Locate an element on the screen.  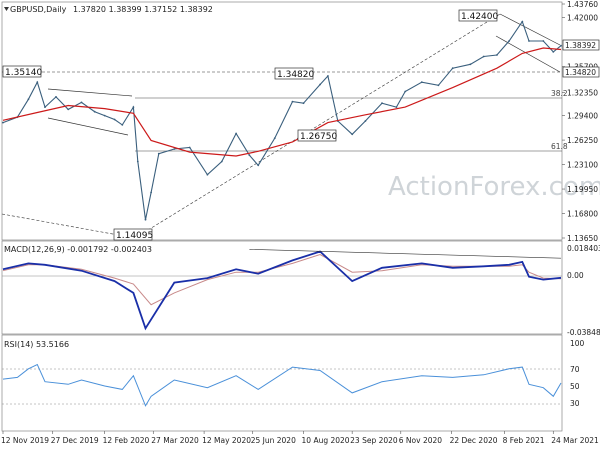
price-y-tick-label: 1.13650 is located at coordinates (582, 238).